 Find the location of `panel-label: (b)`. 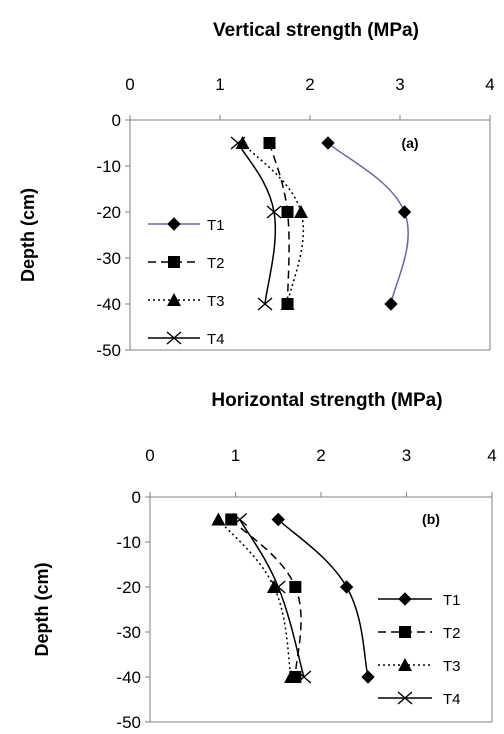

panel-label: (b) is located at coordinates (431, 519).